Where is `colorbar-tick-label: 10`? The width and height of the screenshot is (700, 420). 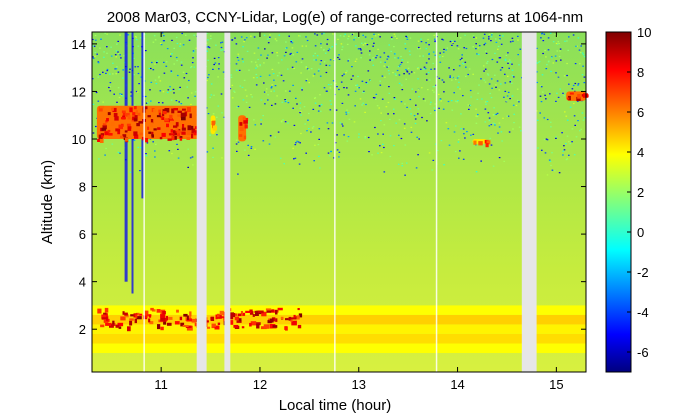
colorbar-tick-label: 10 is located at coordinates (644, 32).